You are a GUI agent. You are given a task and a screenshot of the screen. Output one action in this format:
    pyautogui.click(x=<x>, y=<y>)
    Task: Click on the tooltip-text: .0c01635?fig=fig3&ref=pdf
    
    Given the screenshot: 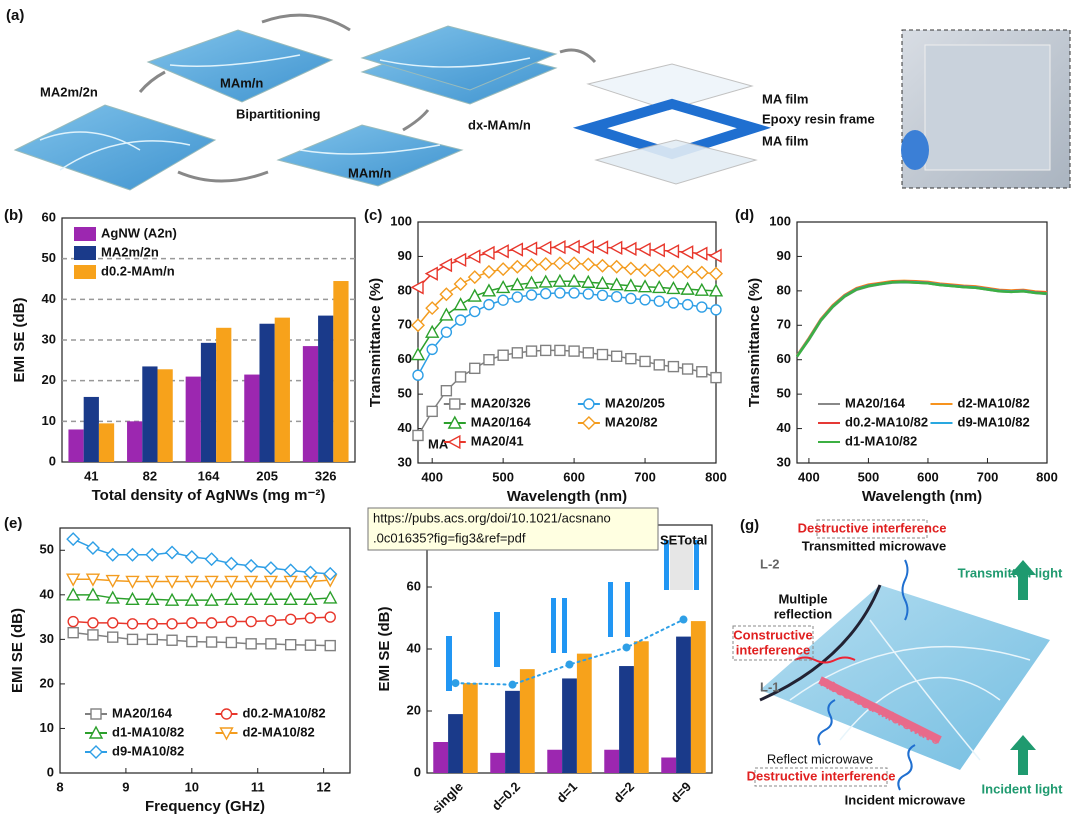 What is the action you would take?
    pyautogui.click(x=449, y=537)
    